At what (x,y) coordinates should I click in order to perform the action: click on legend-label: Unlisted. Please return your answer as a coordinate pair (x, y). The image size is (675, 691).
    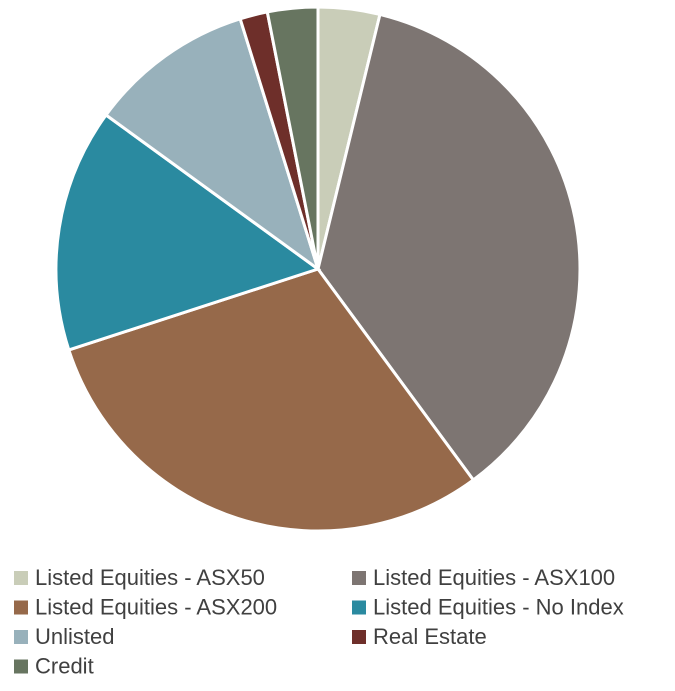
    Looking at the image, I should click on (74, 636).